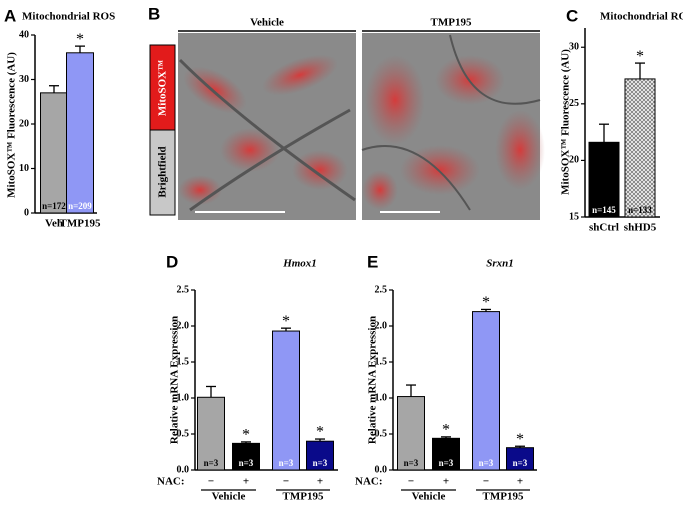 Image resolution: width=683 pixels, height=508 pixels. What do you see at coordinates (172, 261) in the screenshot?
I see `panel-letter: D` at bounding box center [172, 261].